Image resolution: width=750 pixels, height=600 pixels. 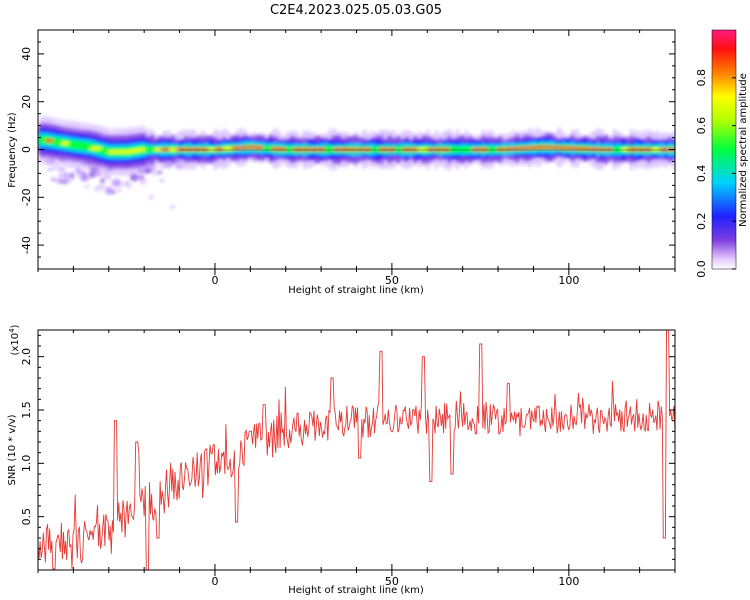 What do you see at coordinates (356, 590) in the screenshot?
I see `snr-x-axis-label: Height of straight line (km)` at bounding box center [356, 590].